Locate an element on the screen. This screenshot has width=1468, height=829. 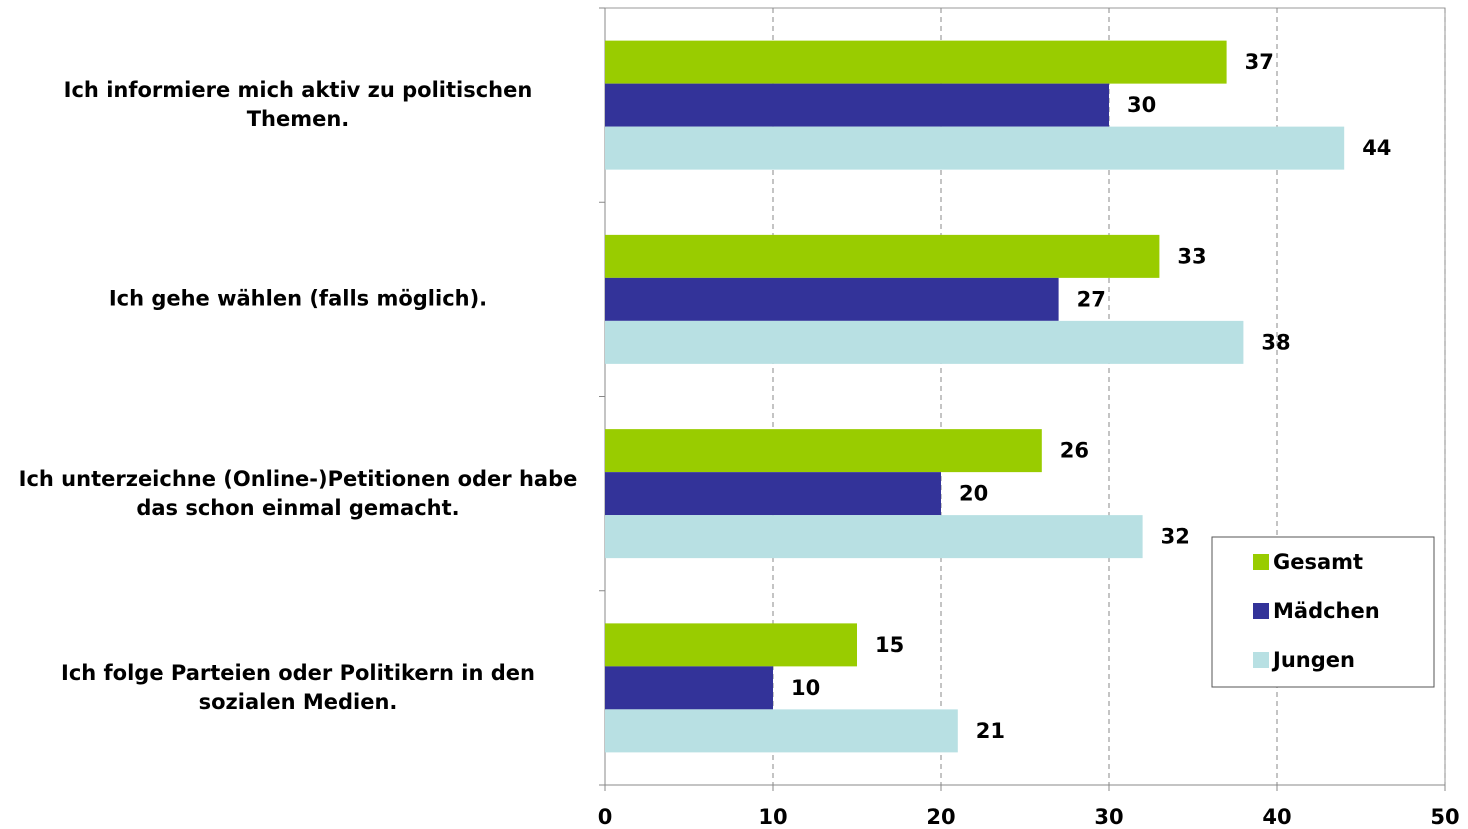
value-label: 21 is located at coordinates (990, 731).